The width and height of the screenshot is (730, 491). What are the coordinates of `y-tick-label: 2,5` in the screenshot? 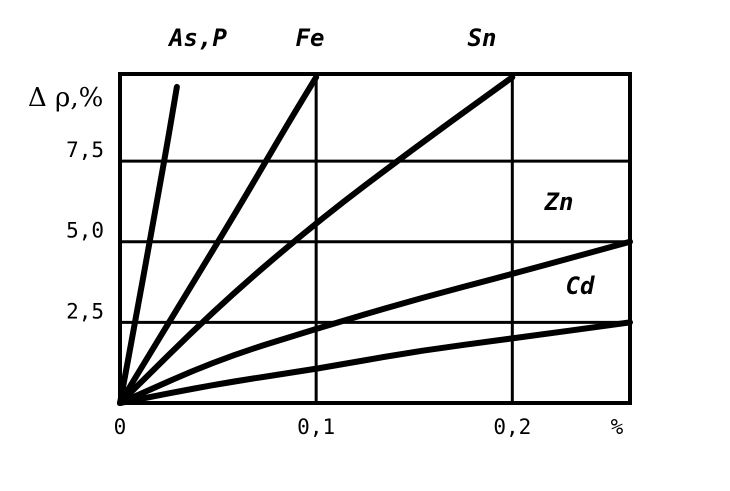 It's located at (85, 311).